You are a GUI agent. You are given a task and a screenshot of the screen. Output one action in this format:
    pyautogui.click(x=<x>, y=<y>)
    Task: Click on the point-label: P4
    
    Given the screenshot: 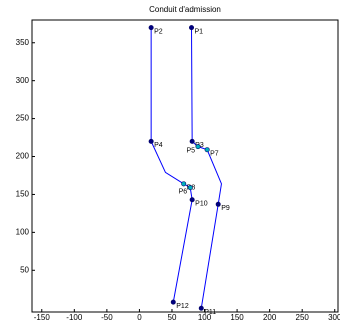 What is the action you would take?
    pyautogui.click(x=158, y=145)
    